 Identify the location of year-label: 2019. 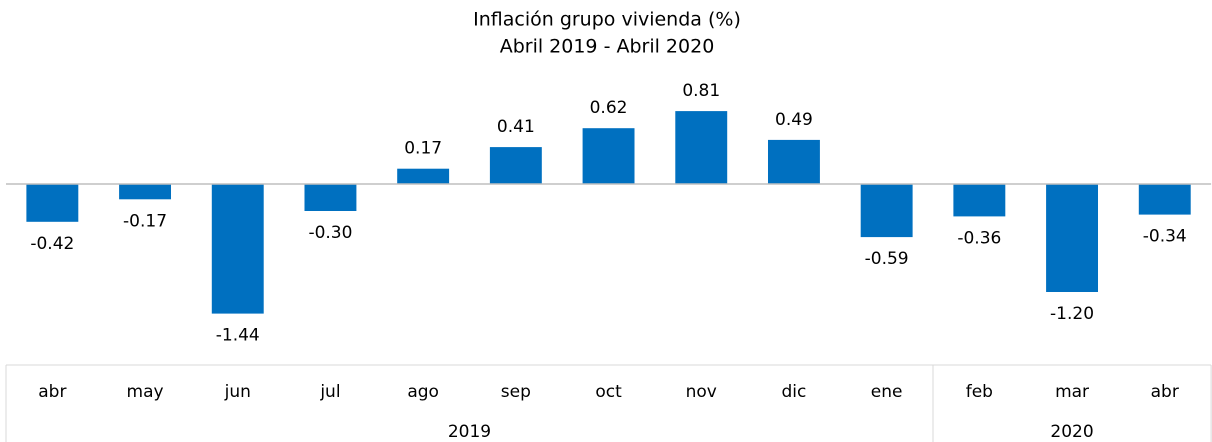
(469, 432).